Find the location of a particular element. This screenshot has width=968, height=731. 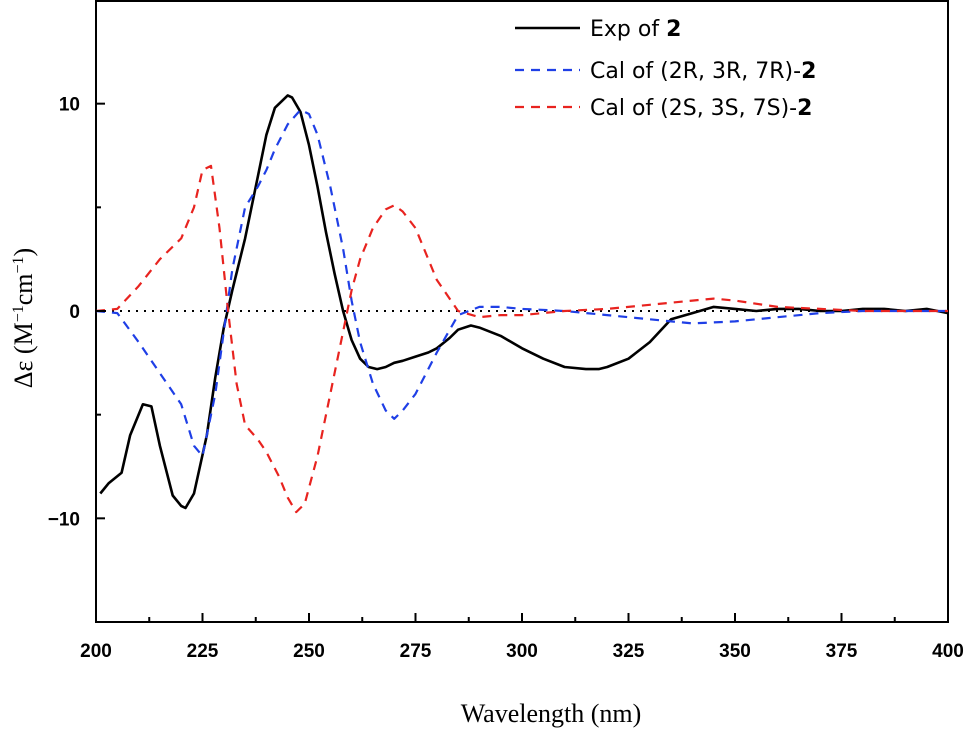

y-tick-label-0: 0 is located at coordinates (74, 312).